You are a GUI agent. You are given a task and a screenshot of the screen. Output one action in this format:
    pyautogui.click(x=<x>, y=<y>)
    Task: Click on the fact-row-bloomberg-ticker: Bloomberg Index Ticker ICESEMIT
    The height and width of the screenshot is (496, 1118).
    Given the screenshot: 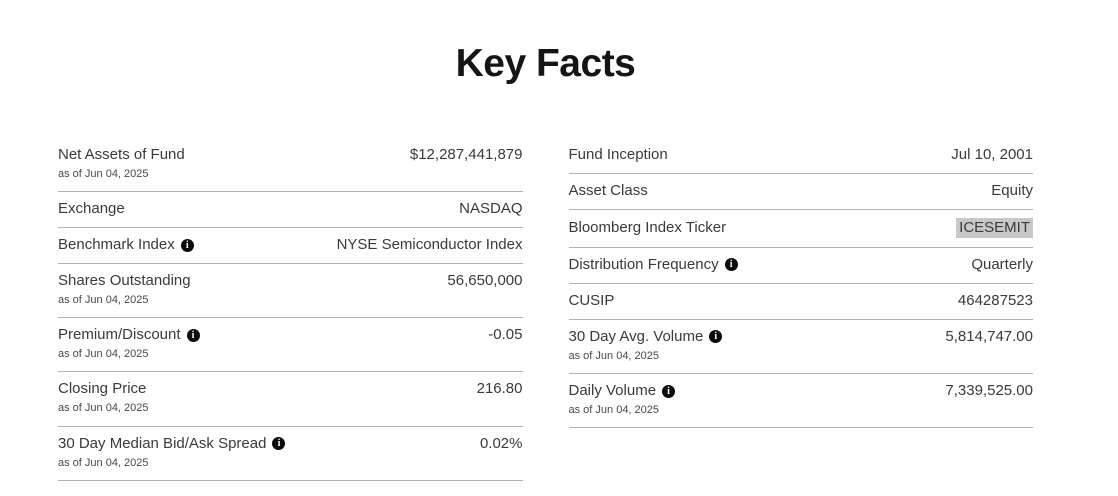 What is the action you would take?
    pyautogui.click(x=800, y=229)
    